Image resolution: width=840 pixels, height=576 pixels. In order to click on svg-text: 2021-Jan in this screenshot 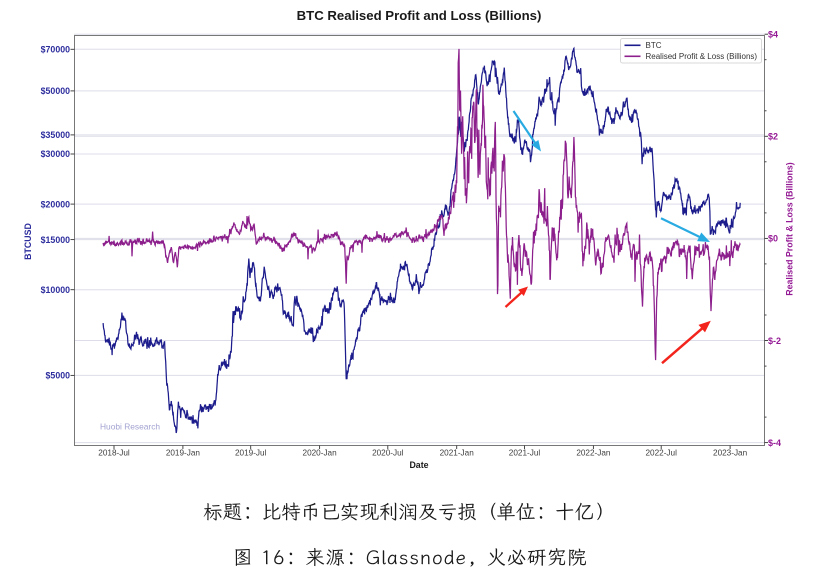, I will do `click(457, 453)`.